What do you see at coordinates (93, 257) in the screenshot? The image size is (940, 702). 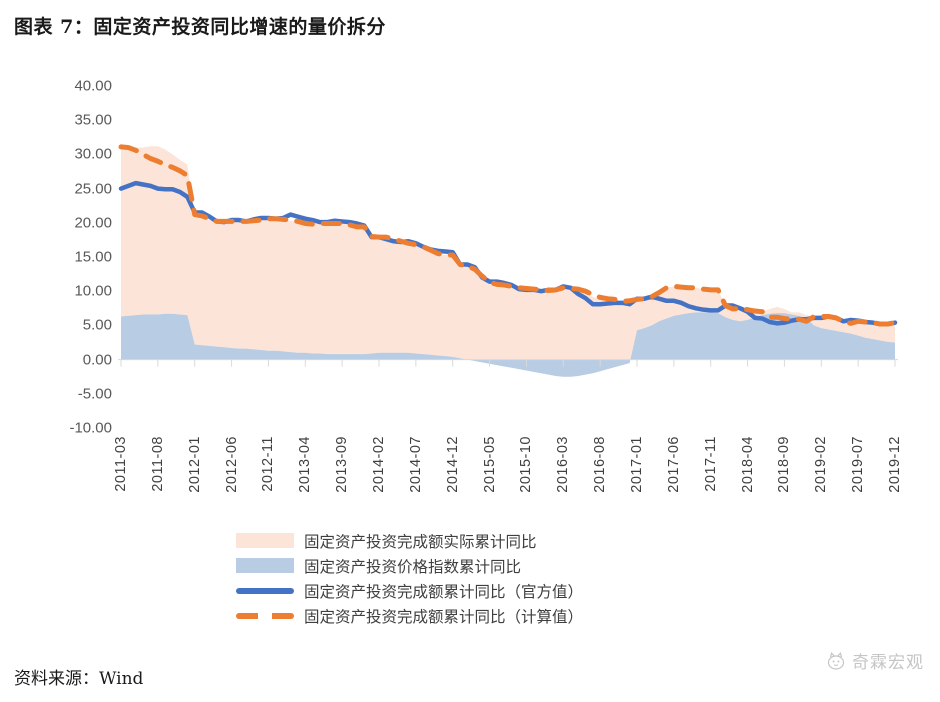 I see `y-axis-label: 15.00` at bounding box center [93, 257].